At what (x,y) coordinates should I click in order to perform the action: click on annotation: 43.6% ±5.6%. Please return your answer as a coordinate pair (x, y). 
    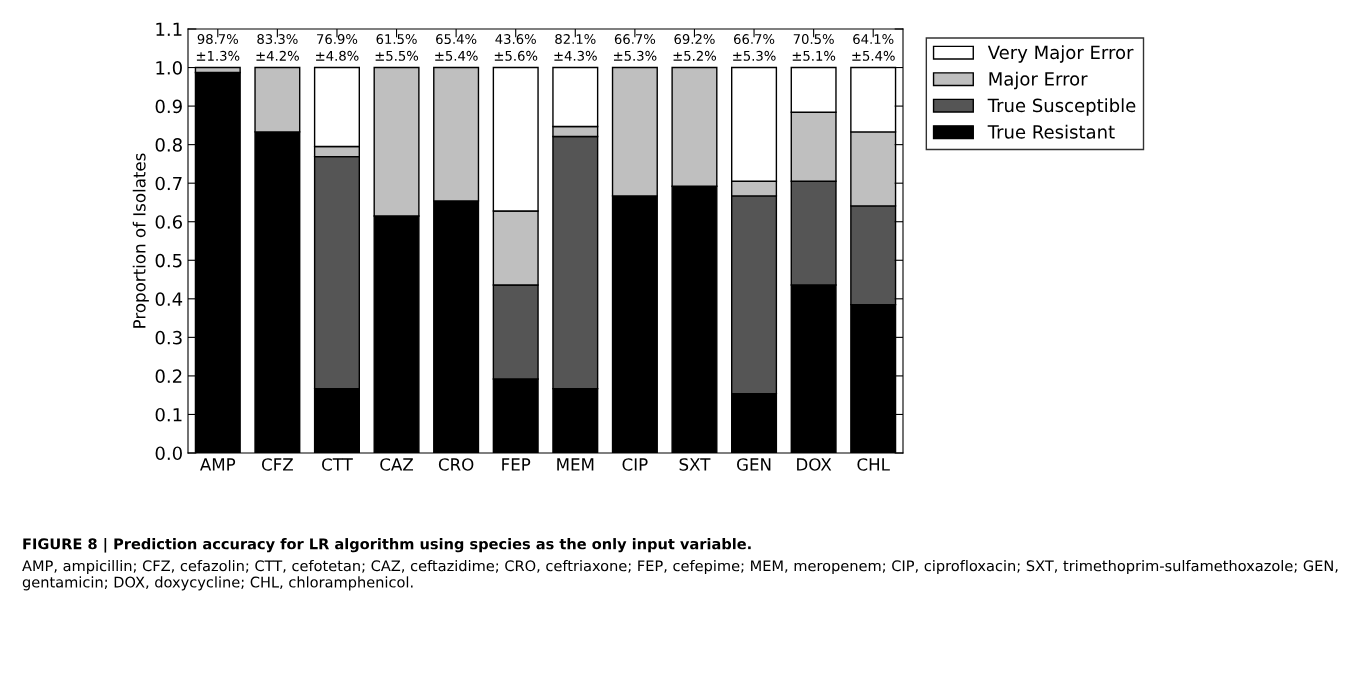
    Looking at the image, I should click on (516, 47).